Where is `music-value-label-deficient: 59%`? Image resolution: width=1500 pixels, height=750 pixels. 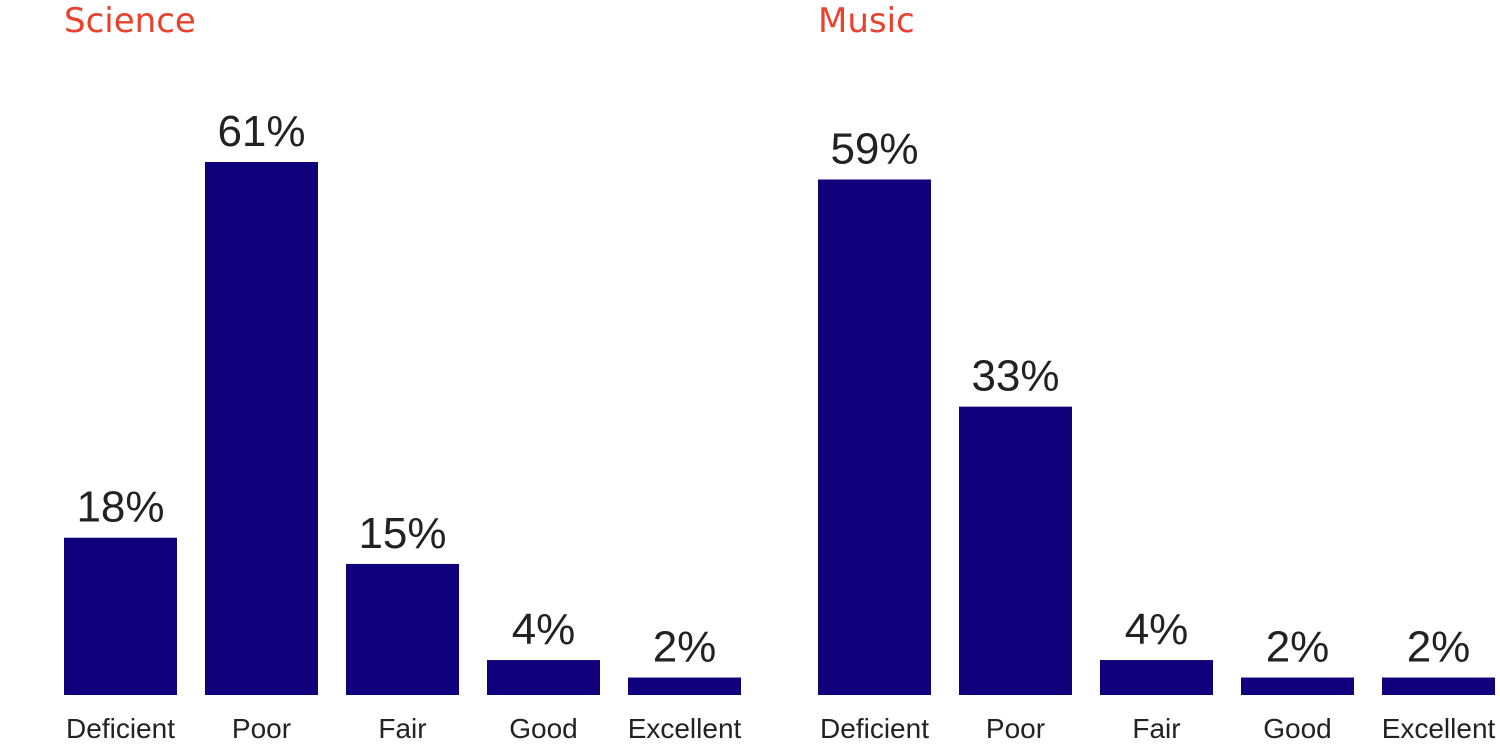 music-value-label-deficient: 59% is located at coordinates (874, 148).